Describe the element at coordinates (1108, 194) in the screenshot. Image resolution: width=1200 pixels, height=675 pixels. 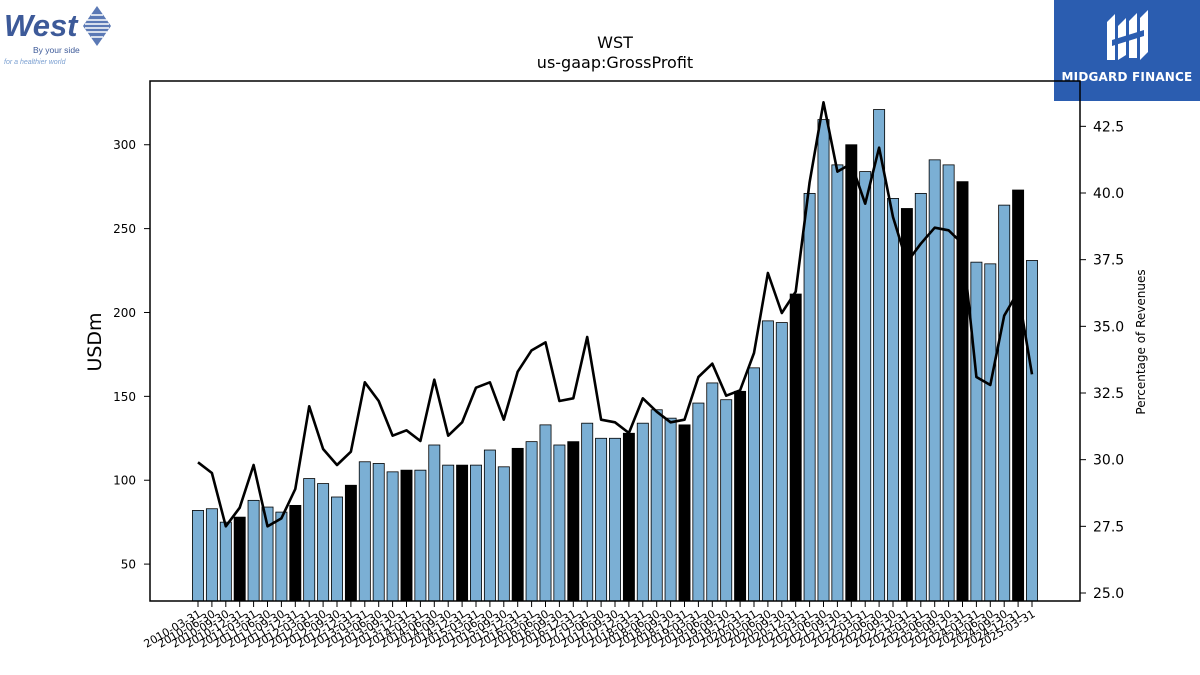
I see `y2-tick-label: 40.0` at that location.